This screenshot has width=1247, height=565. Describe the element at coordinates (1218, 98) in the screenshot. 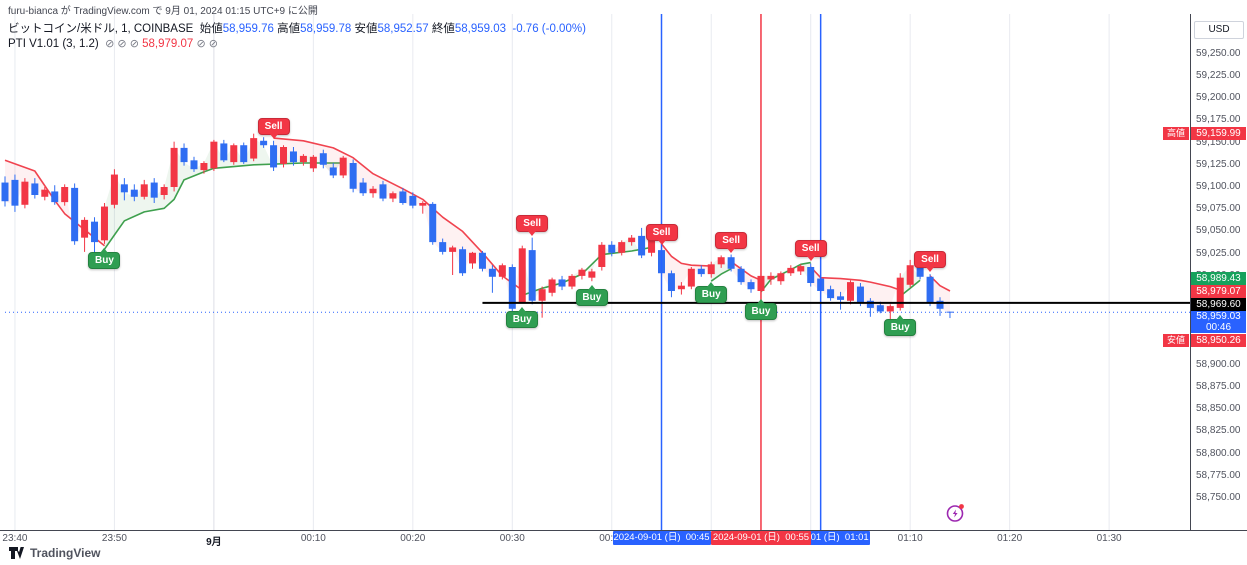

I see `price-tick: 59,200.00` at that location.